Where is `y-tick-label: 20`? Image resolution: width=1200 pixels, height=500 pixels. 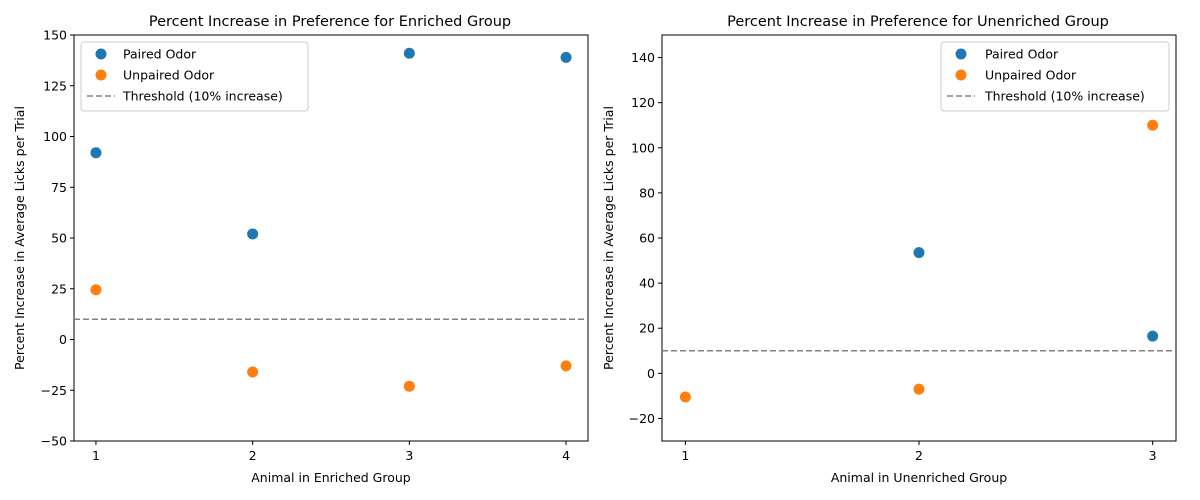
y-tick-label: 20 is located at coordinates (647, 328).